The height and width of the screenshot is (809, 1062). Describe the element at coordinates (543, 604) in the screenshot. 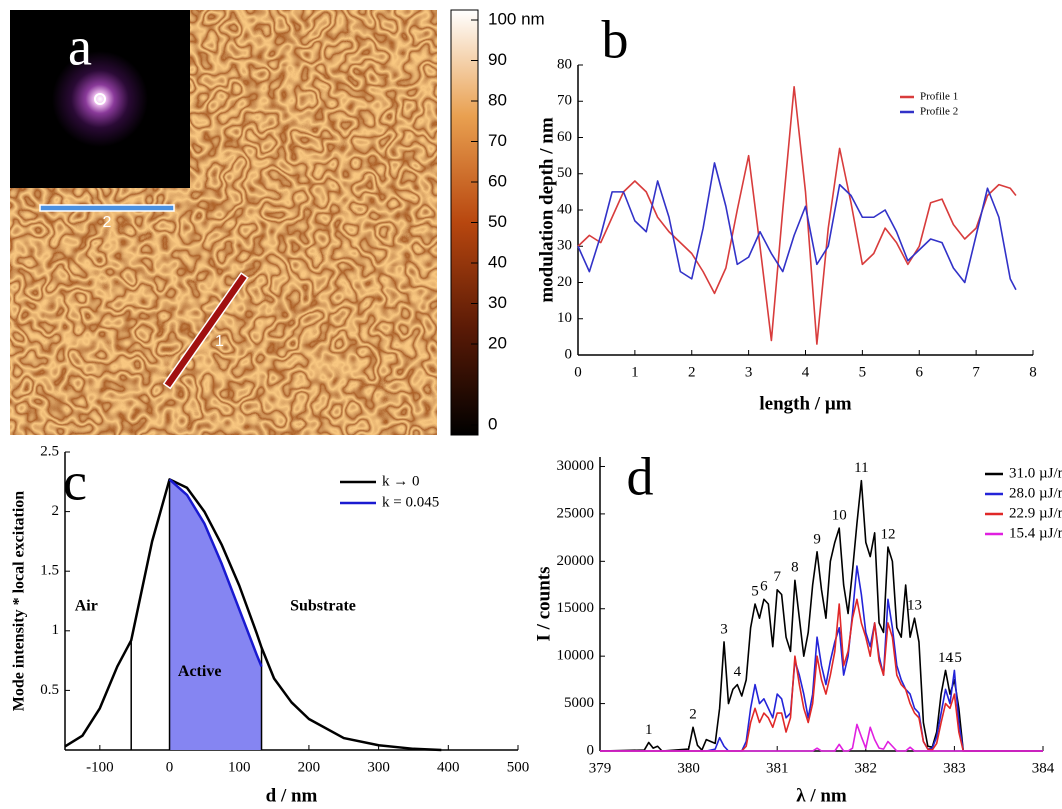

I see `y-axis-label: I / counts` at that location.